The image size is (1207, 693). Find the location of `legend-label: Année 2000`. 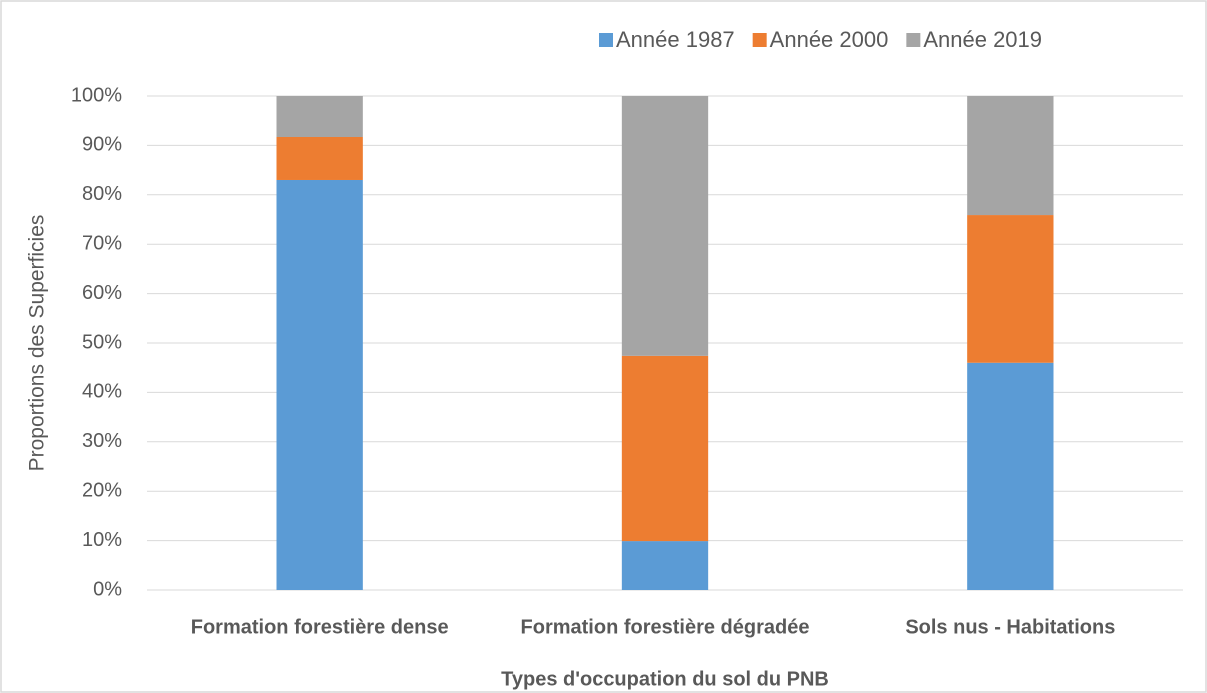

legend-label: Année 2000 is located at coordinates (829, 39).